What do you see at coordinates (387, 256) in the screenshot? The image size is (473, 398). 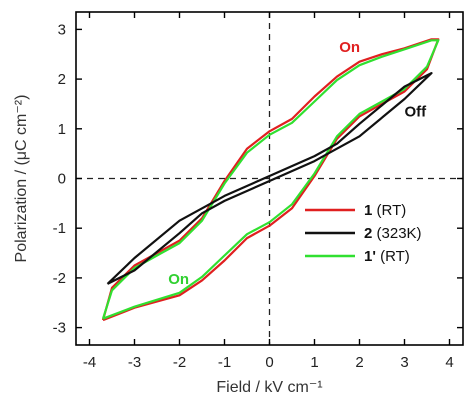 I see `legend-entry: 1' (RT)` at bounding box center [387, 256].